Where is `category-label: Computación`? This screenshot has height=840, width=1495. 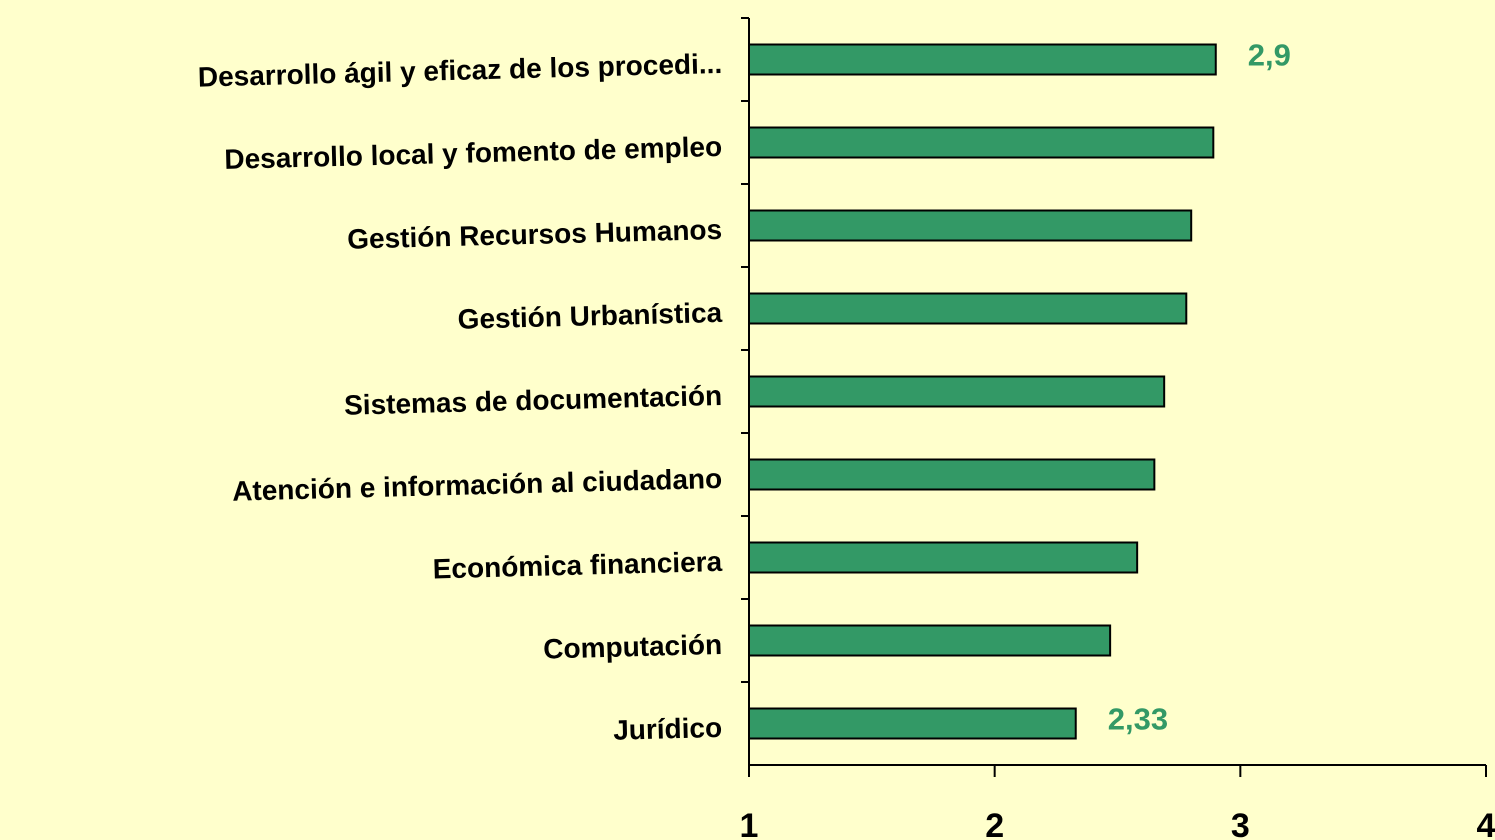
category-label: Computación is located at coordinates (633, 647).